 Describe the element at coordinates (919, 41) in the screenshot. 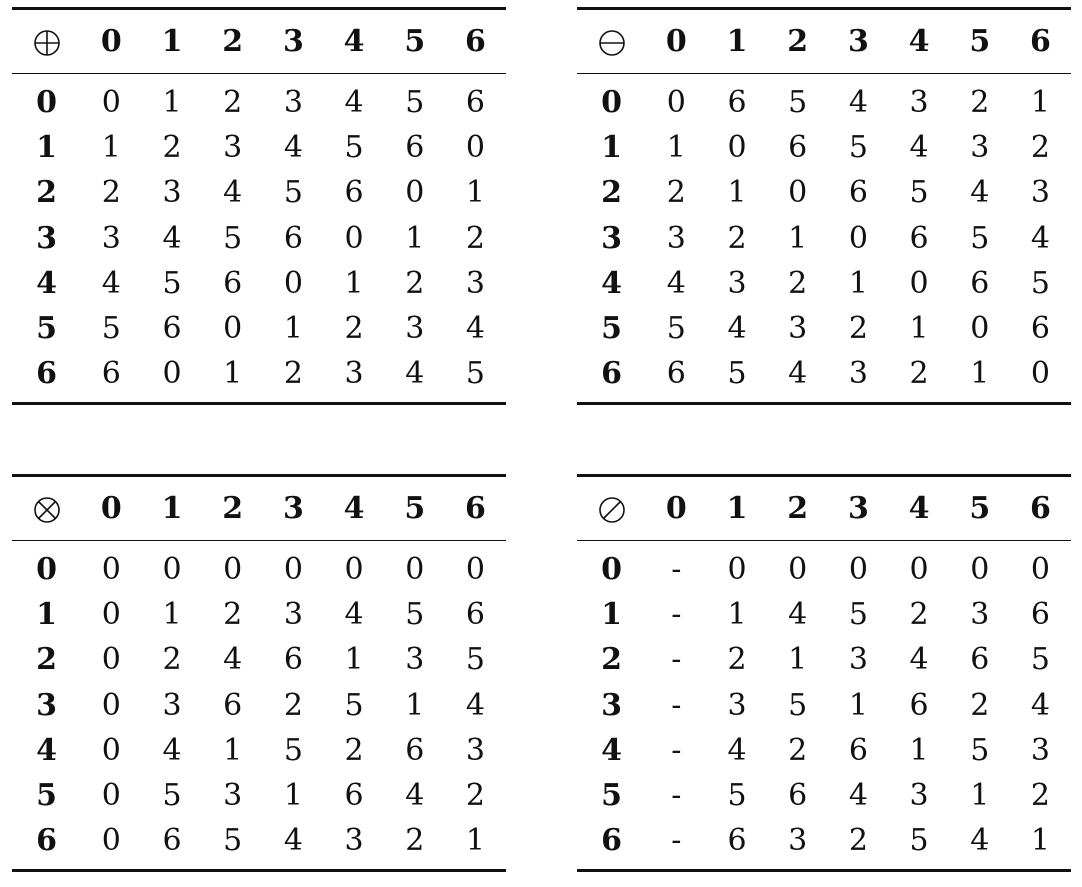

I see `column-header: 4` at that location.